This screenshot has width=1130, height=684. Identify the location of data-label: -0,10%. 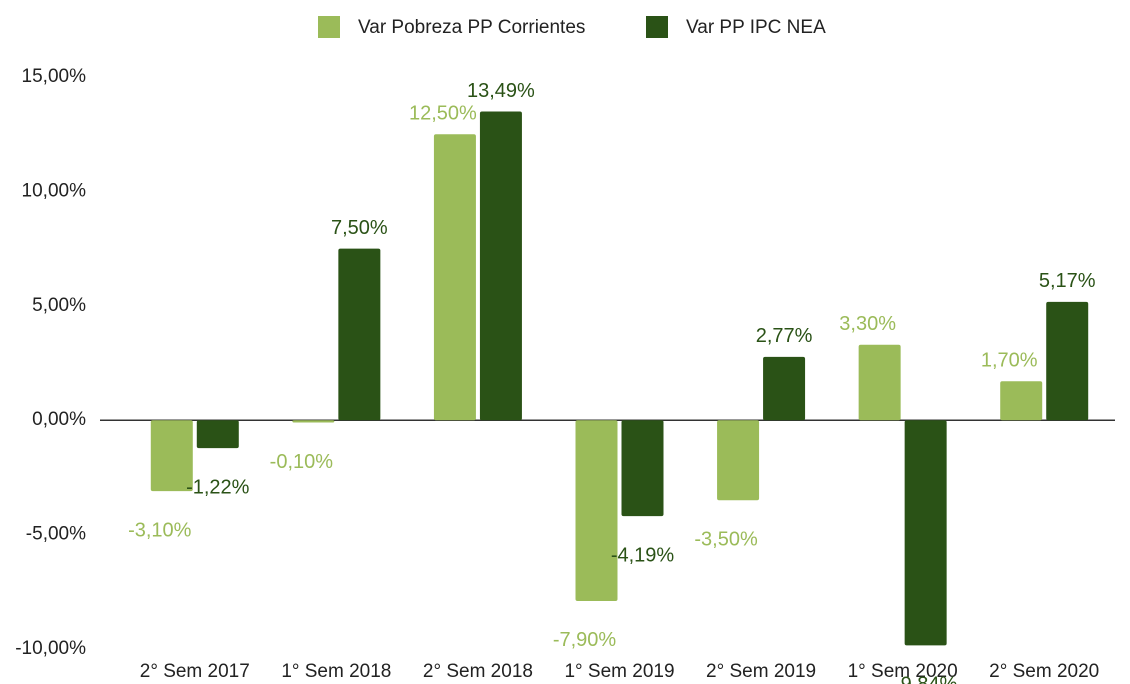
(302, 462).